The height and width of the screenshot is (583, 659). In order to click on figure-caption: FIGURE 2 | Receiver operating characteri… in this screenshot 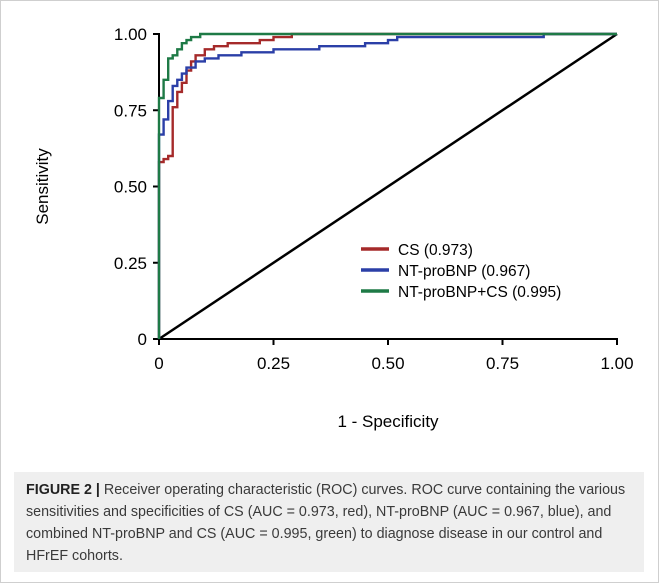, I will do `click(332, 523)`.